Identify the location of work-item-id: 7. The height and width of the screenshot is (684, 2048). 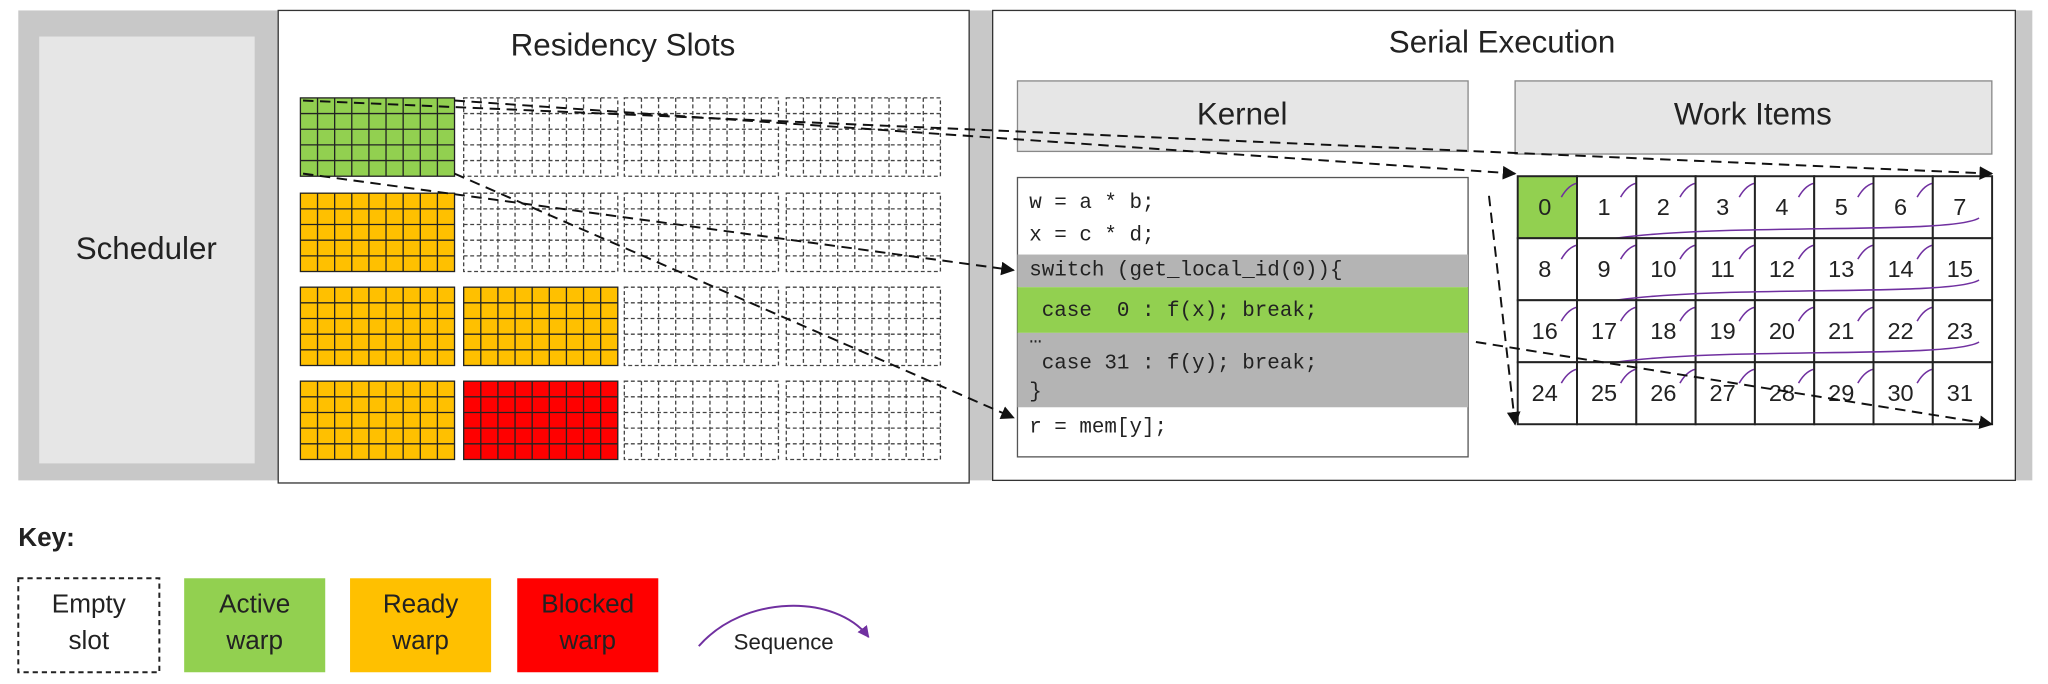
(1959, 207).